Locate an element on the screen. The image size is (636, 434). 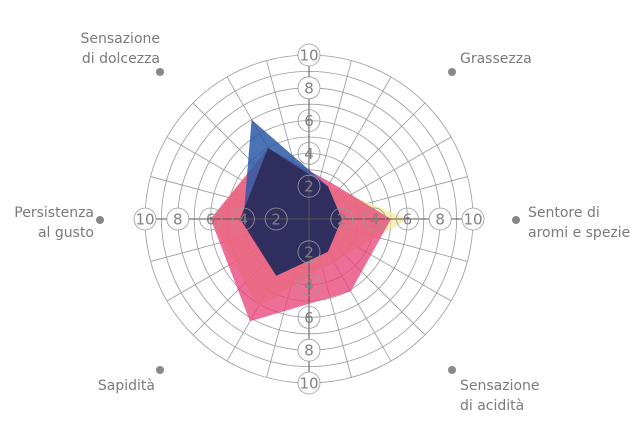
category-label-text: aromi e spezie is located at coordinates (579, 233).